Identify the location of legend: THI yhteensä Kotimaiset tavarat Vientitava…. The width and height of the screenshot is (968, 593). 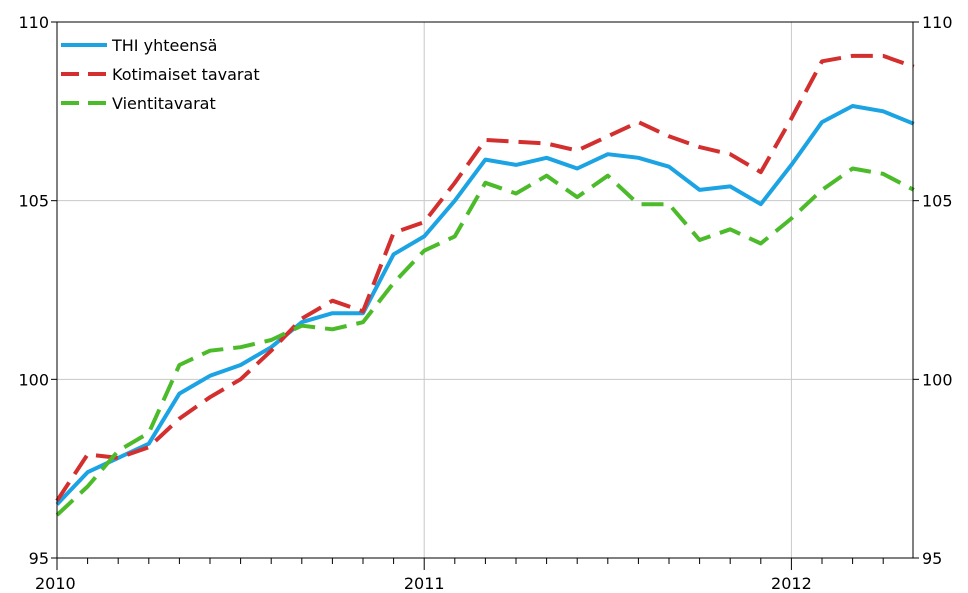
(160, 74).